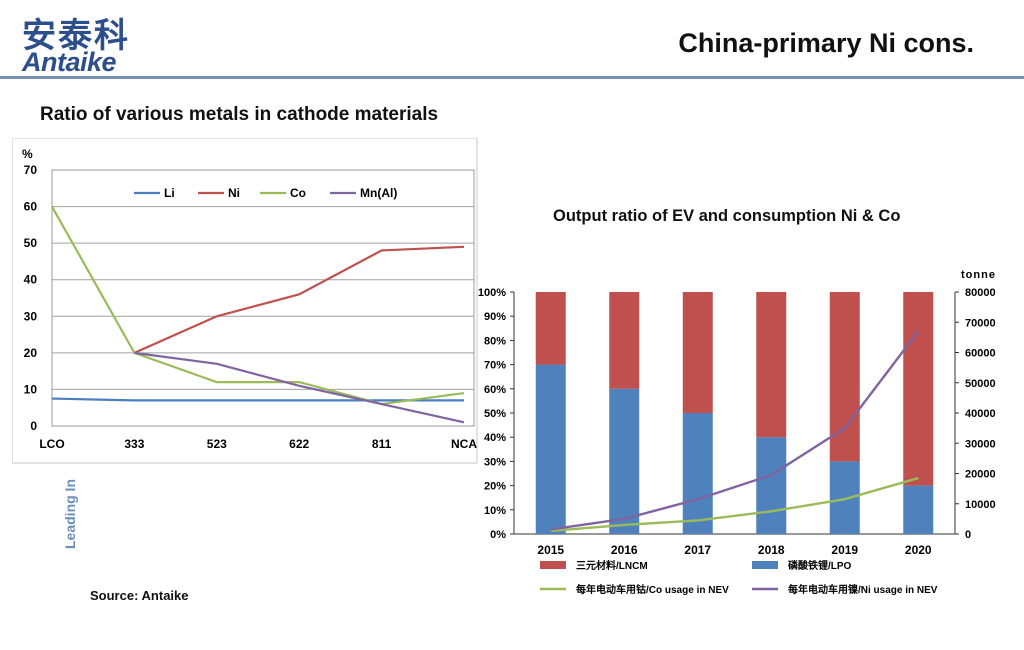 The width and height of the screenshot is (1024, 650). I want to click on y-left-tick-label: 50%, so click(495, 414).